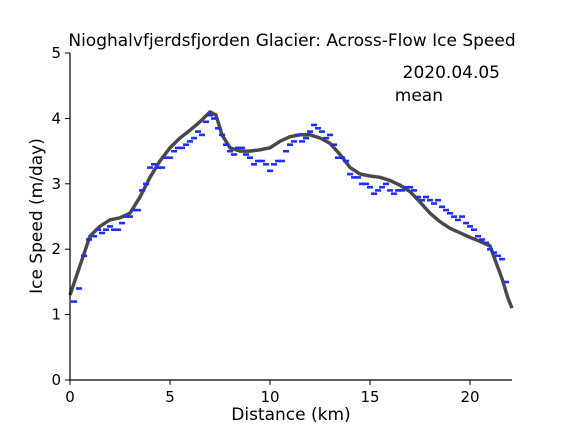 The width and height of the screenshot is (569, 427). What do you see at coordinates (56, 380) in the screenshot?
I see `y-tick-label: 0` at bounding box center [56, 380].